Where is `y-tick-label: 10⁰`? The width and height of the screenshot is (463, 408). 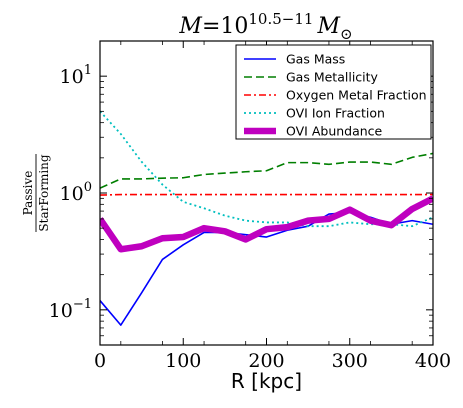
y-tick-label: 10⁰ is located at coordinates (76, 192).